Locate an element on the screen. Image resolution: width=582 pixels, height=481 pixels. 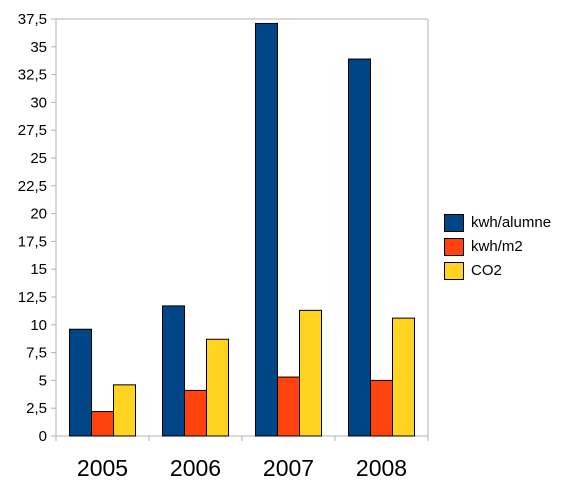
legend-label: kwh/m2 is located at coordinates (497, 246).